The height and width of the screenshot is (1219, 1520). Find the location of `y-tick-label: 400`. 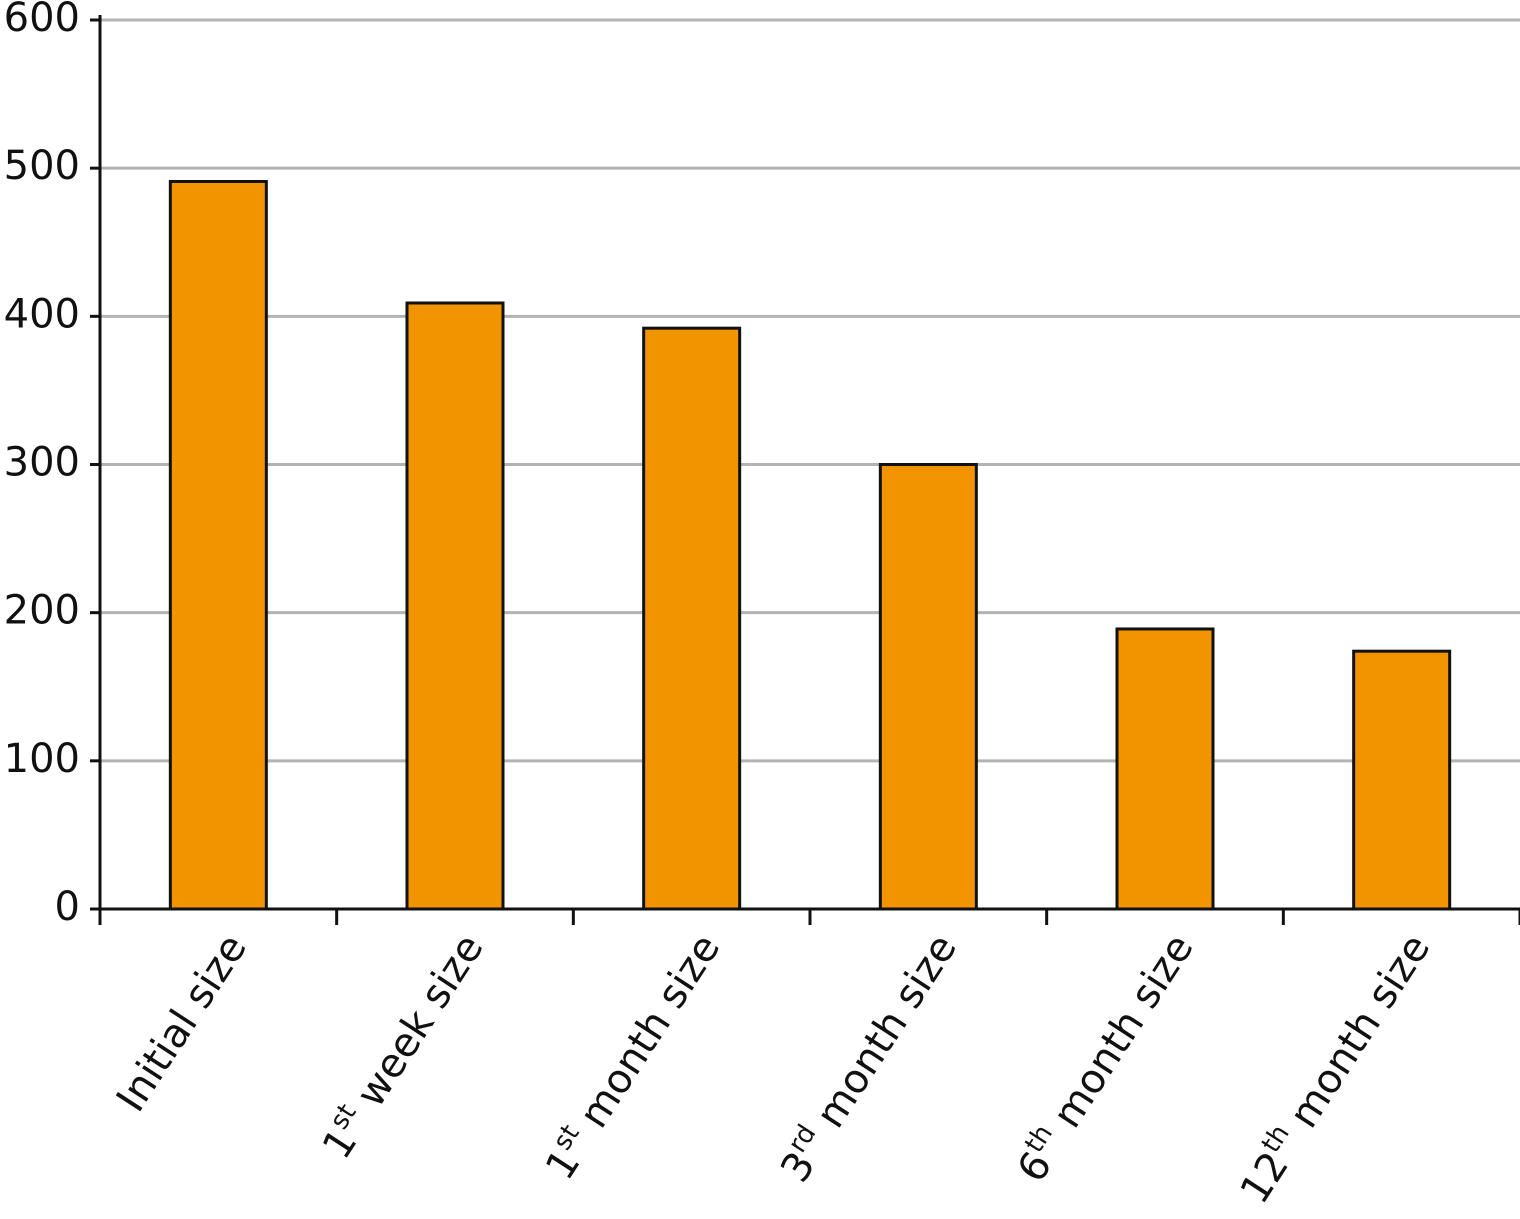

y-tick-label: 400 is located at coordinates (42, 314).